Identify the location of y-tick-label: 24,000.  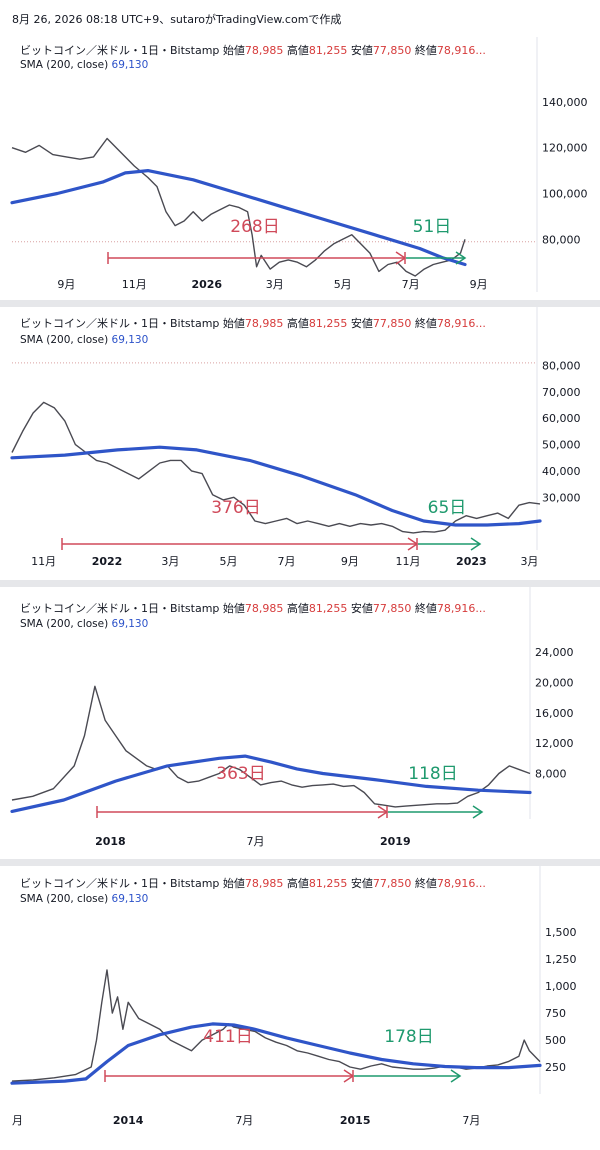
(554, 652).